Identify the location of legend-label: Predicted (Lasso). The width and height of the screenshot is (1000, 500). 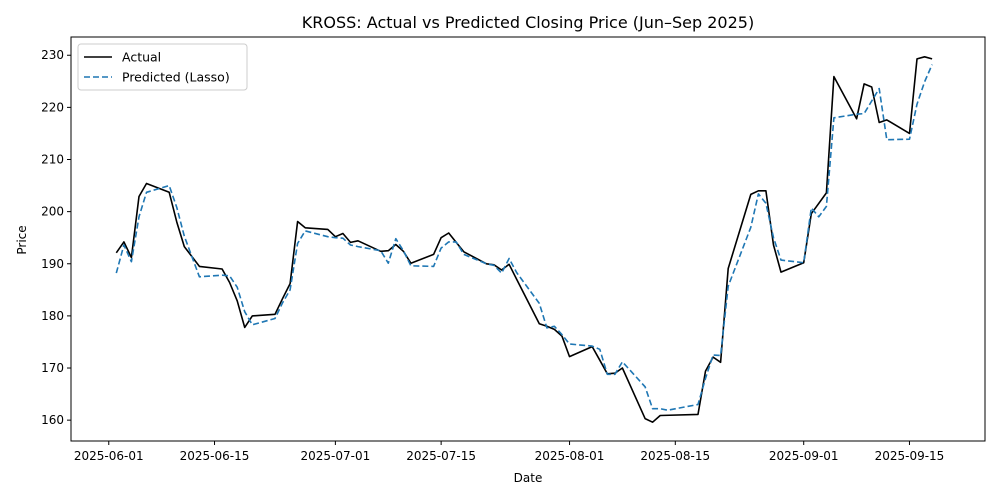
(176, 77).